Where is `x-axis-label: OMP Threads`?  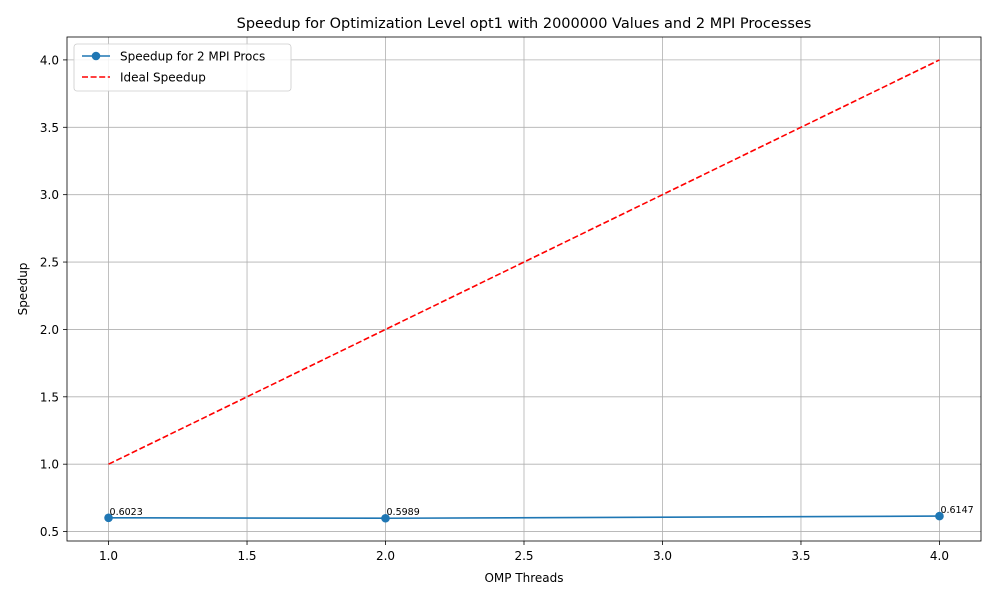 x-axis-label: OMP Threads is located at coordinates (523, 578).